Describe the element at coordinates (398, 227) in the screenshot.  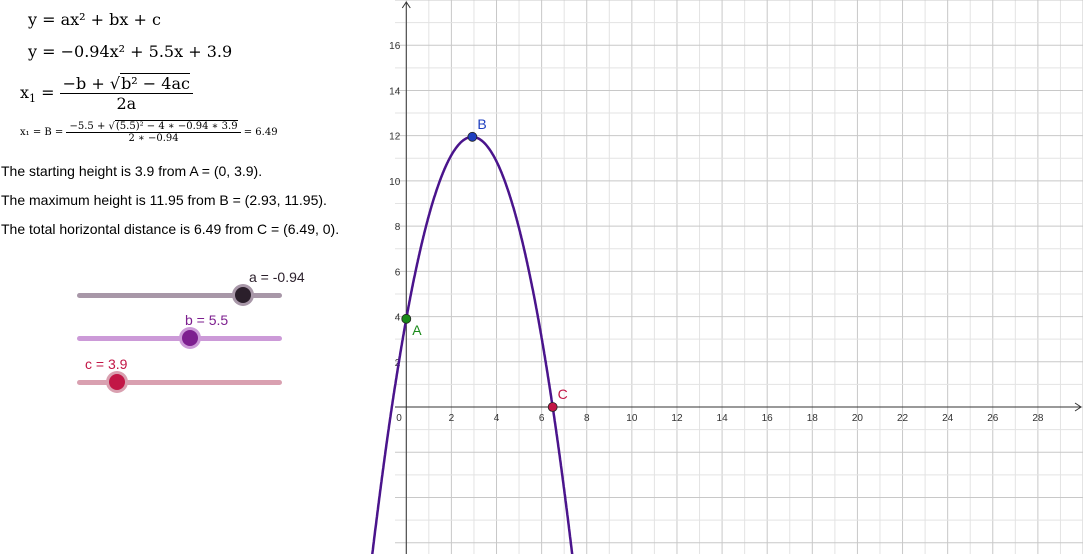
I see `tick-label-y: 8` at that location.